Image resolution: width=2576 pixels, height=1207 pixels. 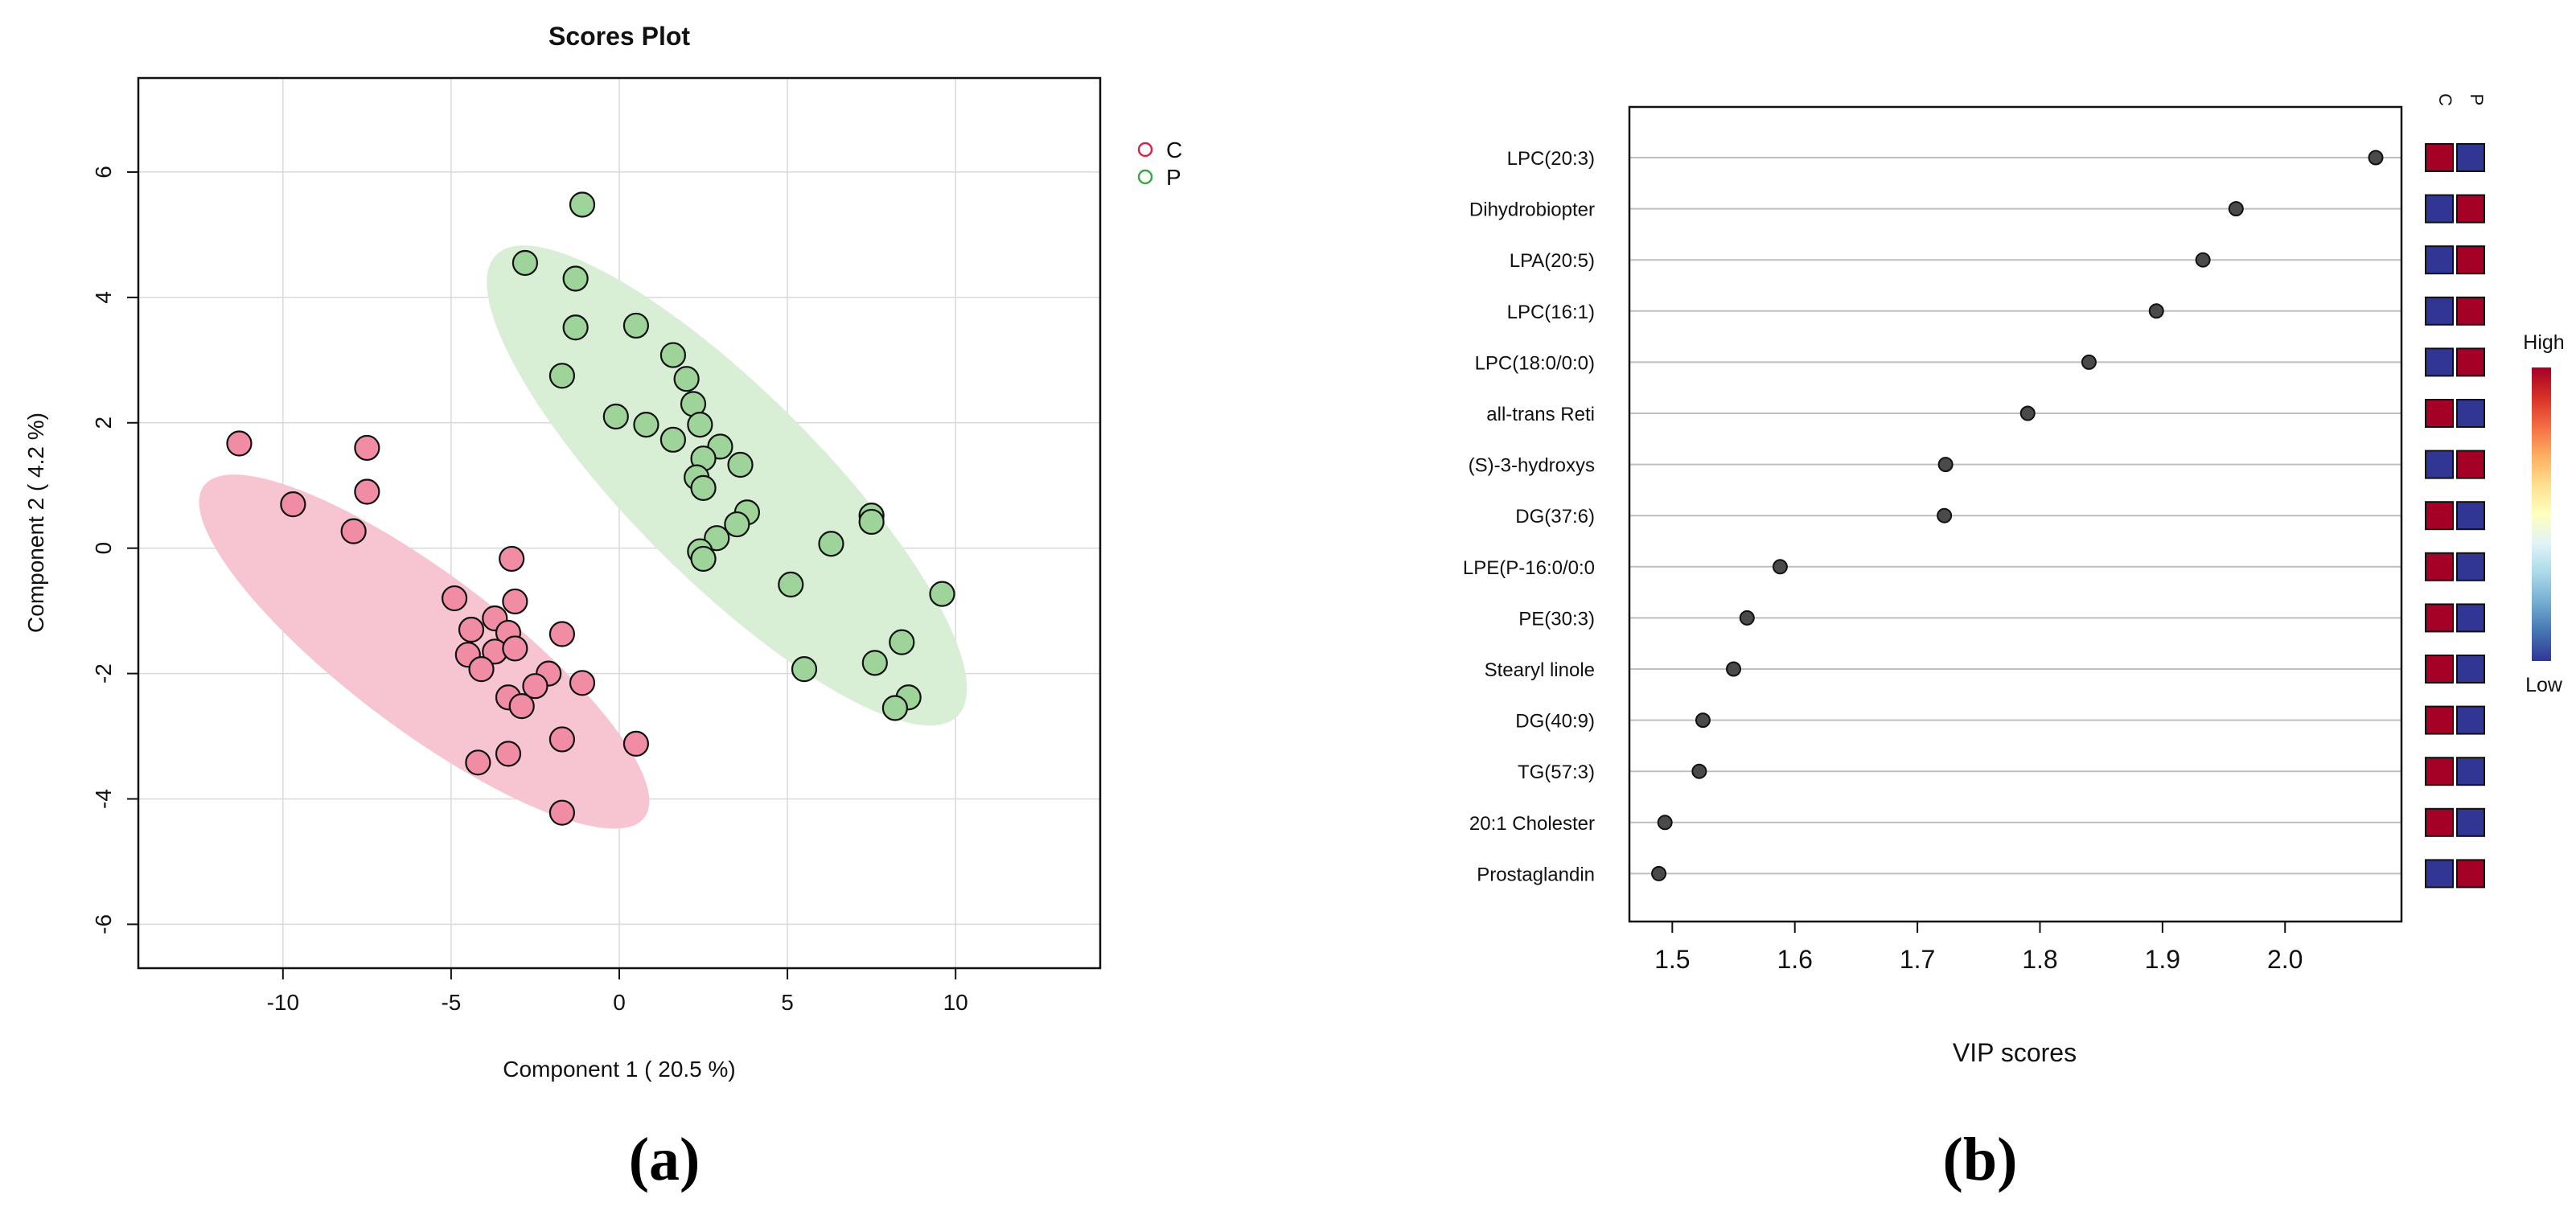 What do you see at coordinates (2445, 99) in the screenshot?
I see `heat-column-header-C: C` at bounding box center [2445, 99].